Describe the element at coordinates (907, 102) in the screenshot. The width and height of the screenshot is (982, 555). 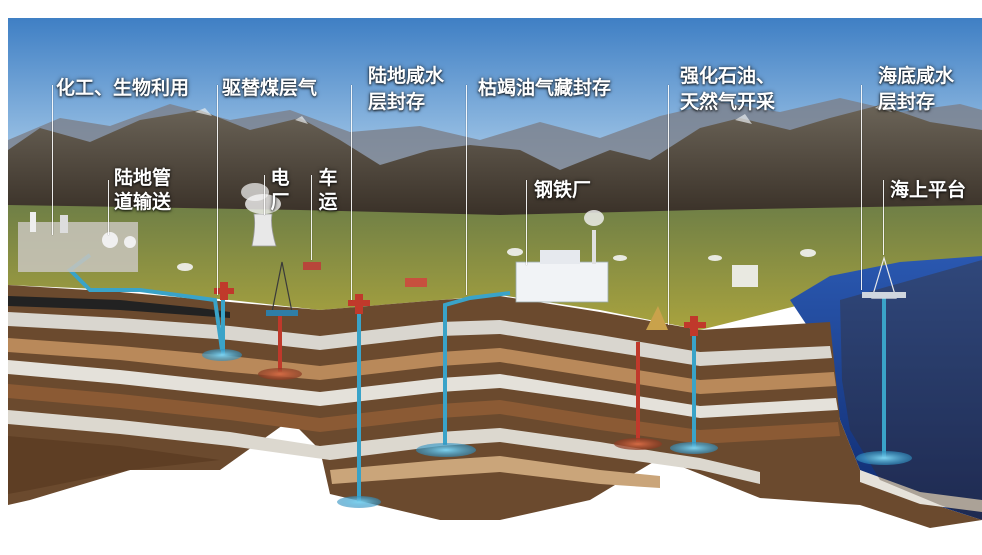
I see `label-sea-saline-2: 层封存` at that location.